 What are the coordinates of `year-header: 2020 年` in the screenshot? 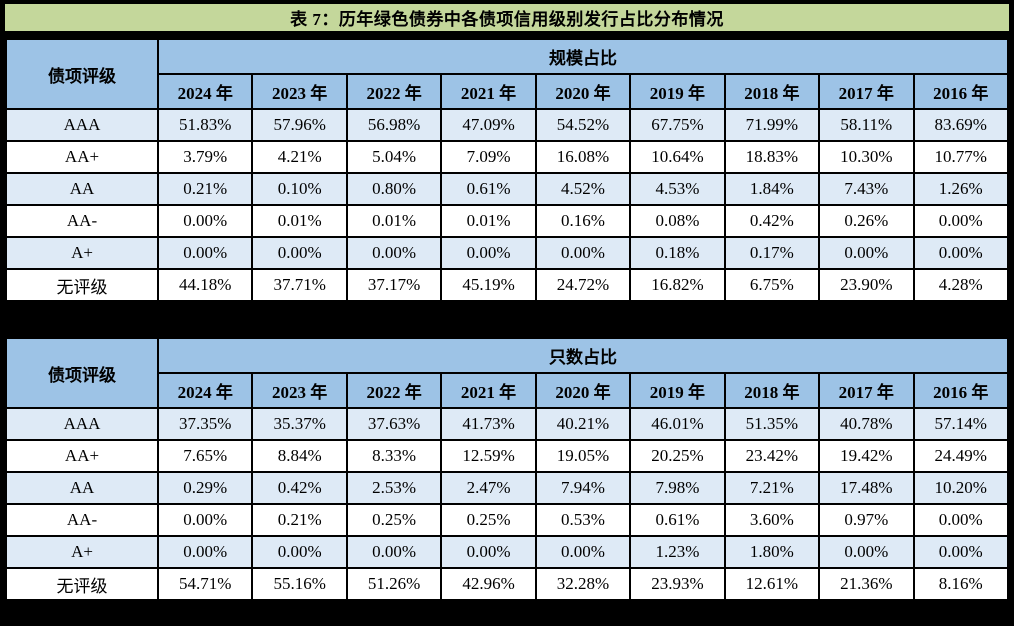 It's located at (583, 91).